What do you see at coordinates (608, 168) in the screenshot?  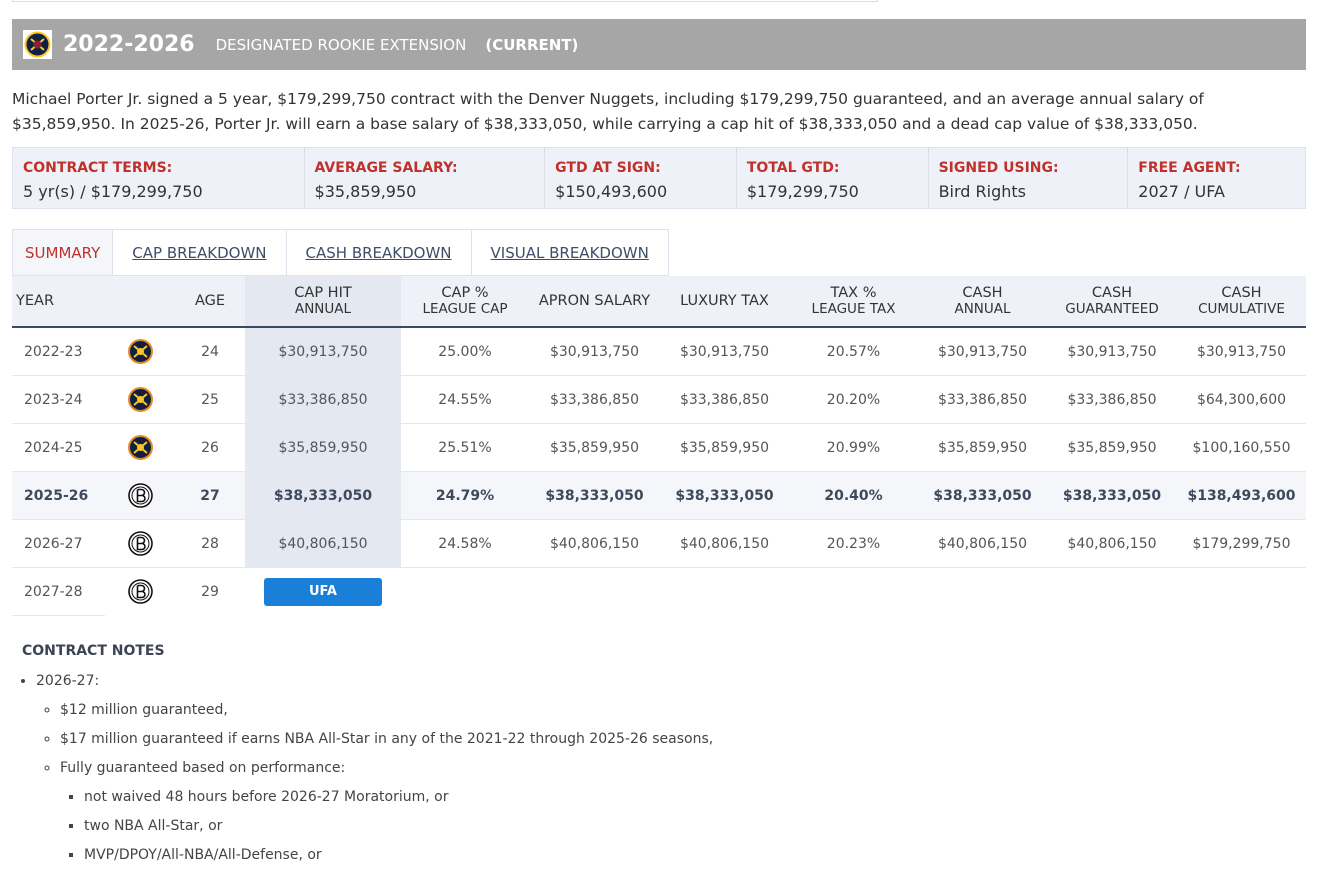 I see `term-label: GTD AT SIGN:` at bounding box center [608, 168].